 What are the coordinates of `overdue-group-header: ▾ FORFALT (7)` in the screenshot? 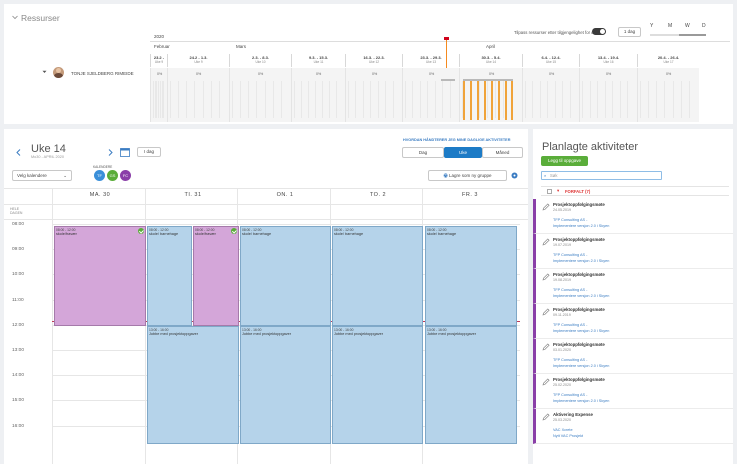 It's located at (635, 191).